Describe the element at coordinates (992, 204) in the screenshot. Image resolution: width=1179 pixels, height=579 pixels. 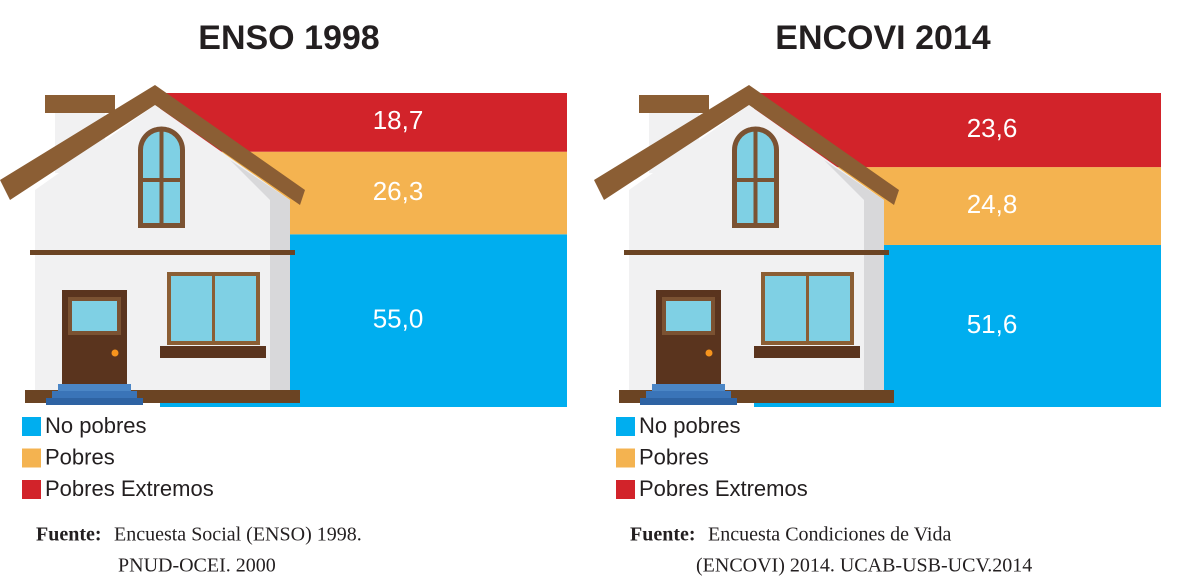
I see `data-label: 24,8` at that location.